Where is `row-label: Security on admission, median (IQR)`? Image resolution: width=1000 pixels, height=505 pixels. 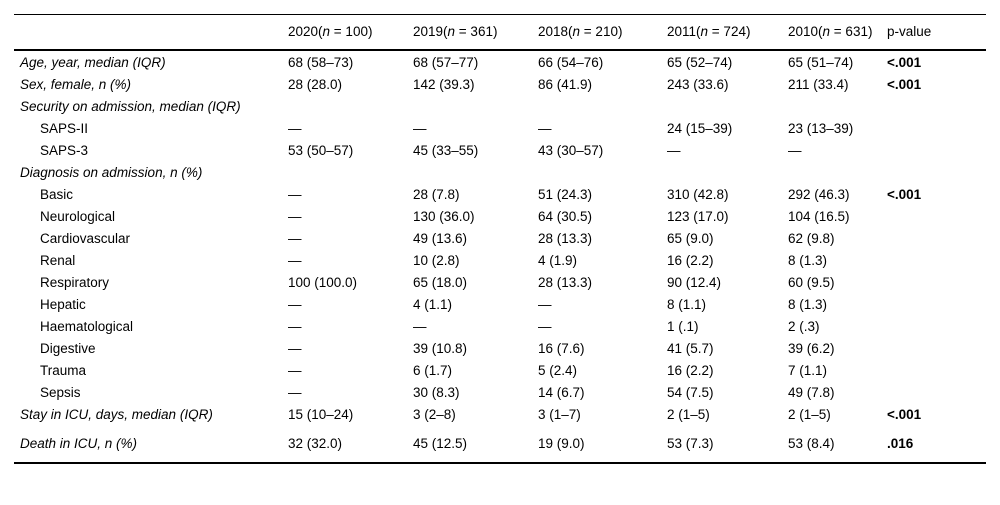
row-label: Security on admission, median (IQR) is located at coordinates (130, 106).